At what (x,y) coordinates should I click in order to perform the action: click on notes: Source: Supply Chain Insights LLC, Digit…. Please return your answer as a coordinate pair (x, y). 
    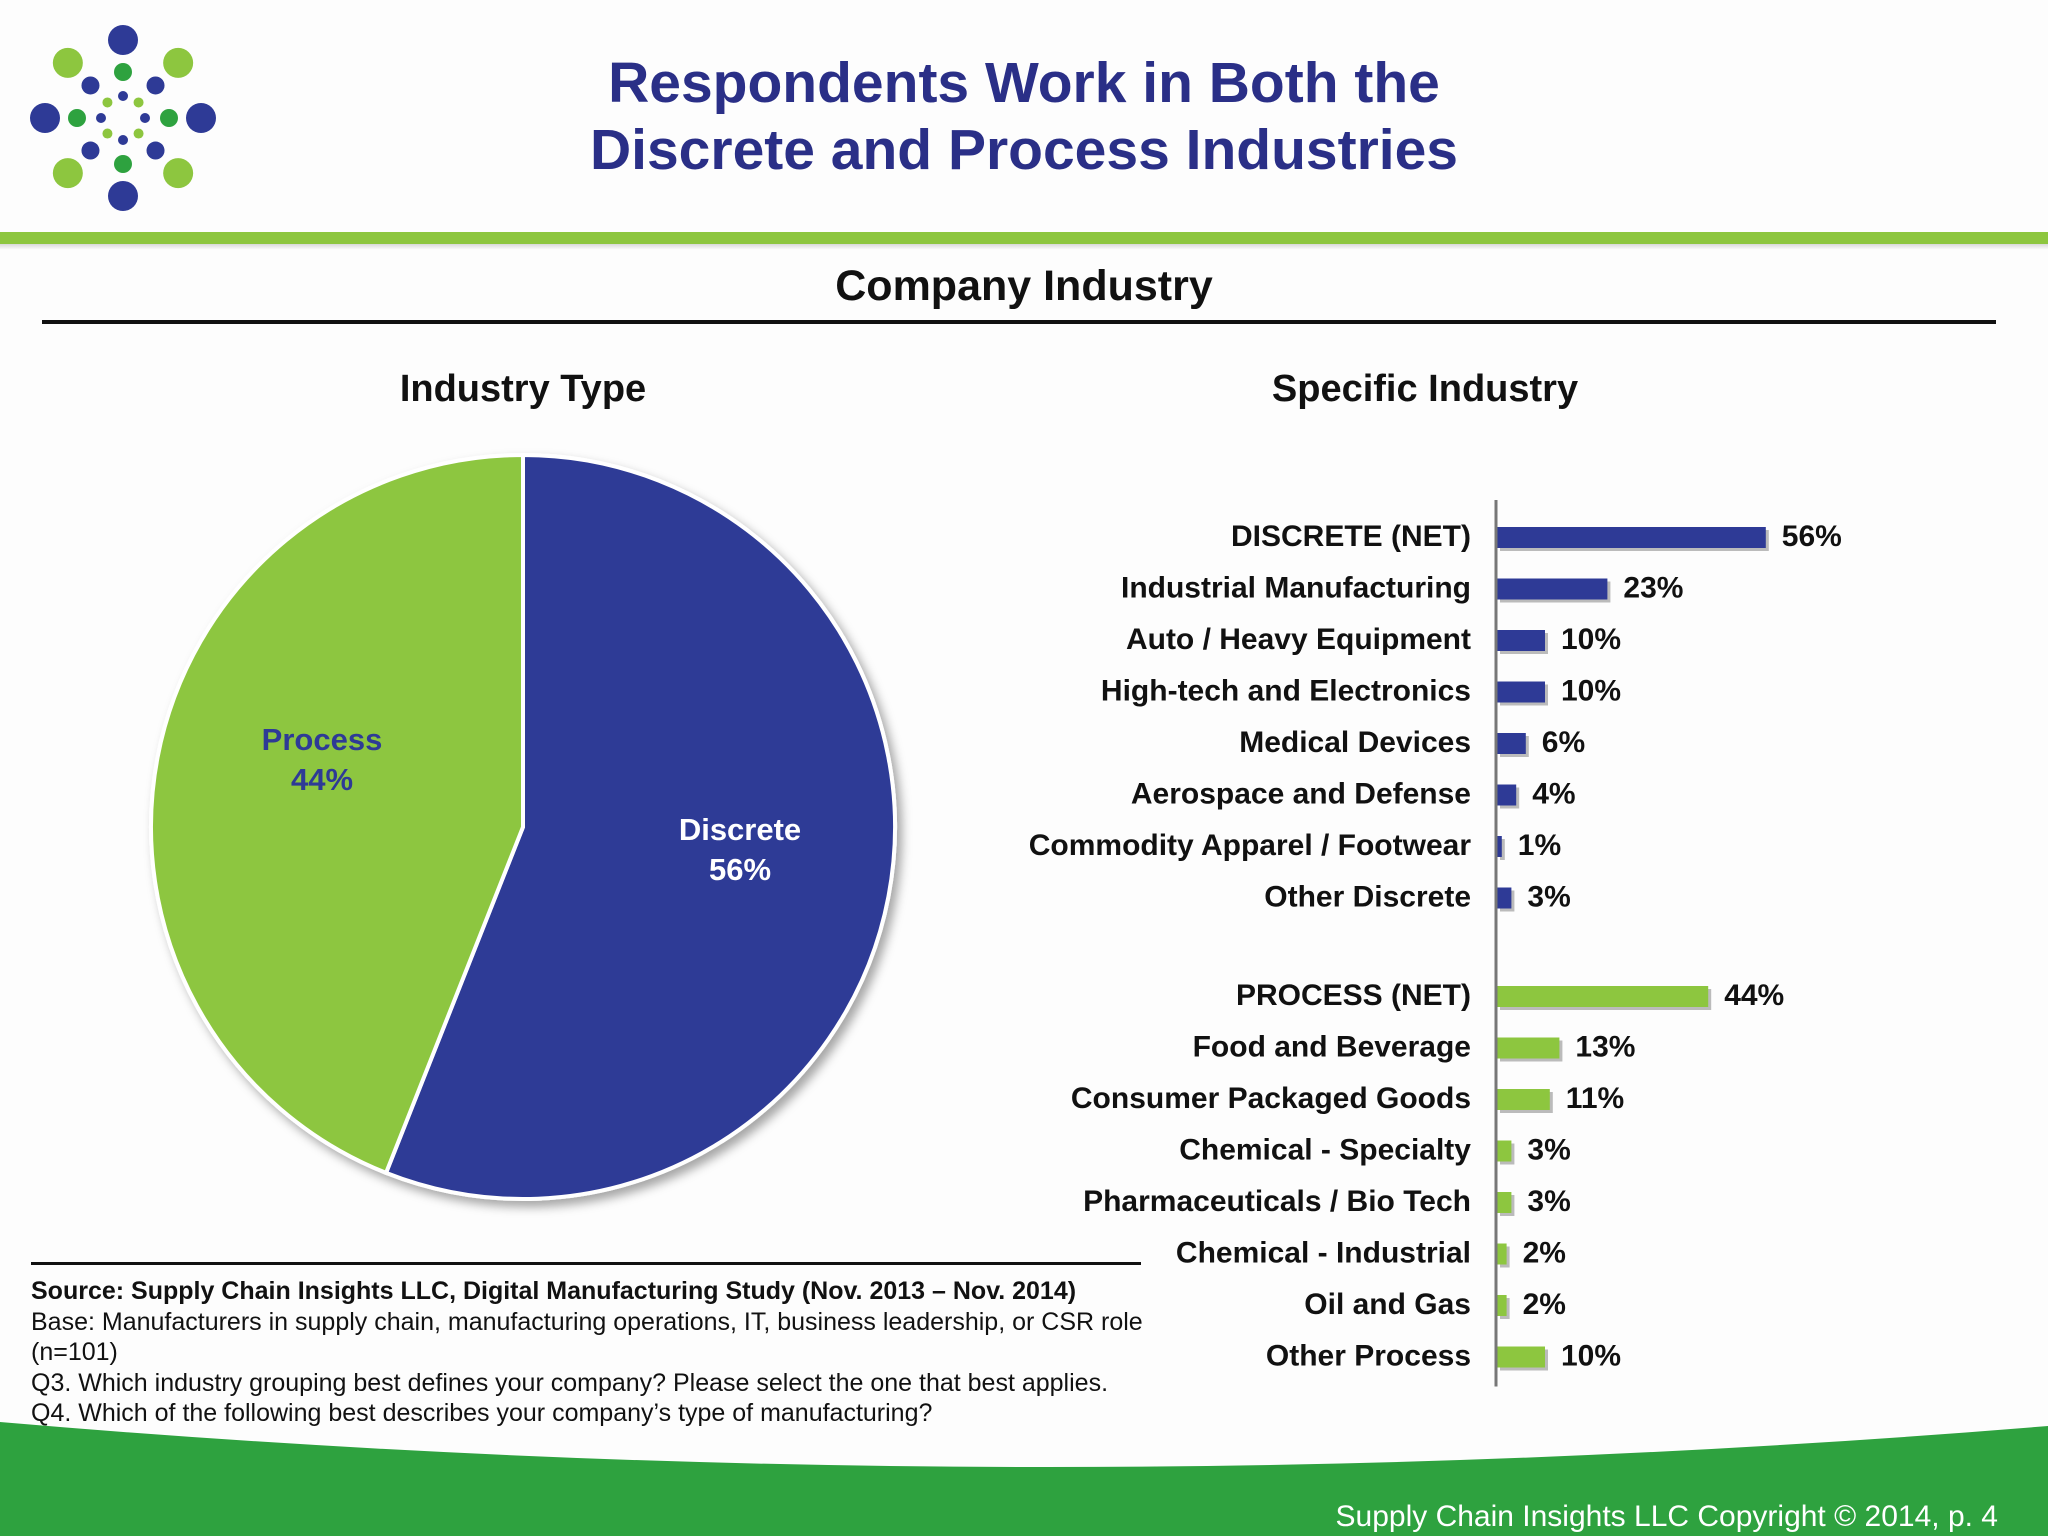
    Looking at the image, I should click on (606, 1352).